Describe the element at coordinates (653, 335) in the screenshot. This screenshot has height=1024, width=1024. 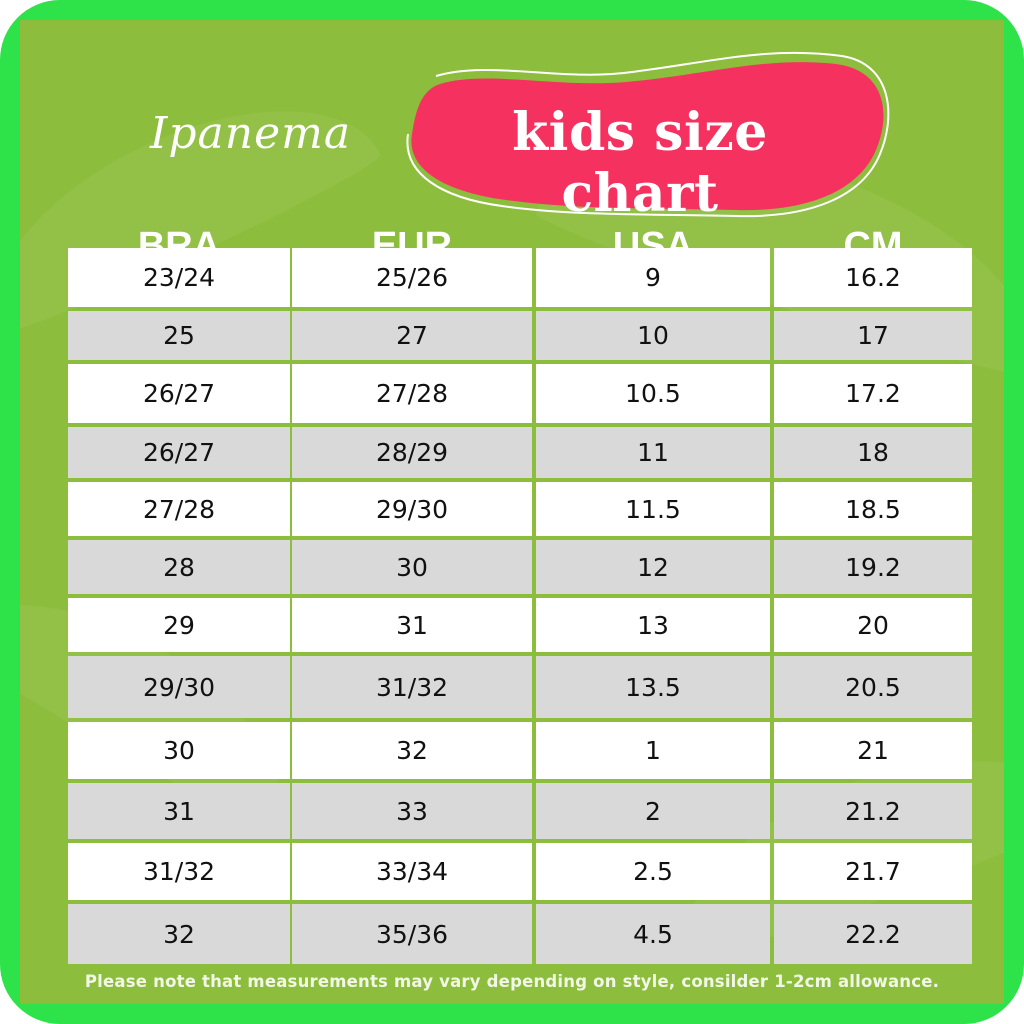
I see `cell-usa: 10` at that location.